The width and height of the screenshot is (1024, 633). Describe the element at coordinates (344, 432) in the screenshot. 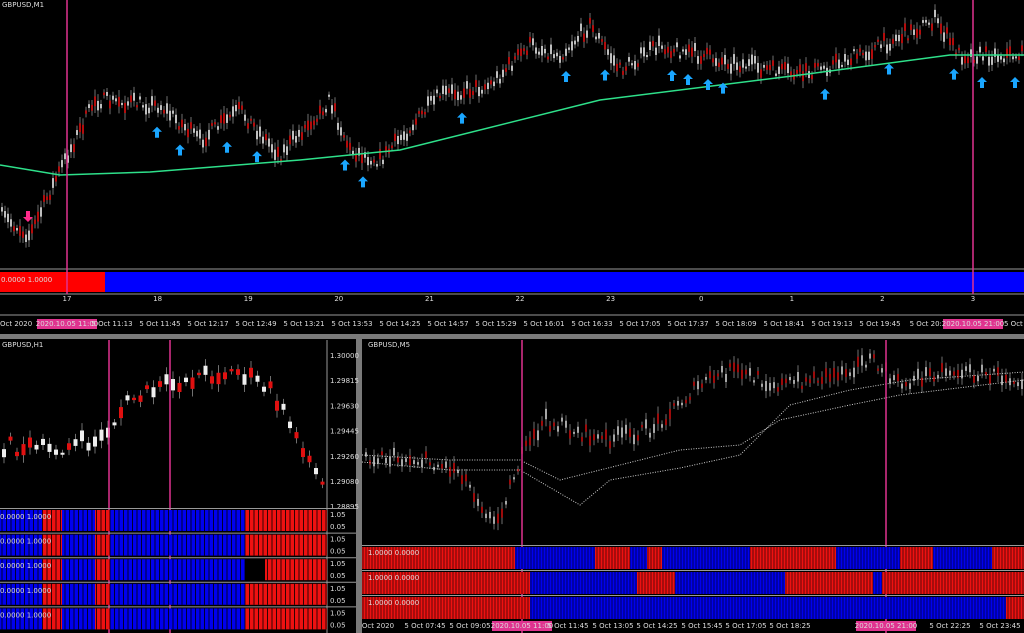

I see `price-label: 1.29445` at that location.